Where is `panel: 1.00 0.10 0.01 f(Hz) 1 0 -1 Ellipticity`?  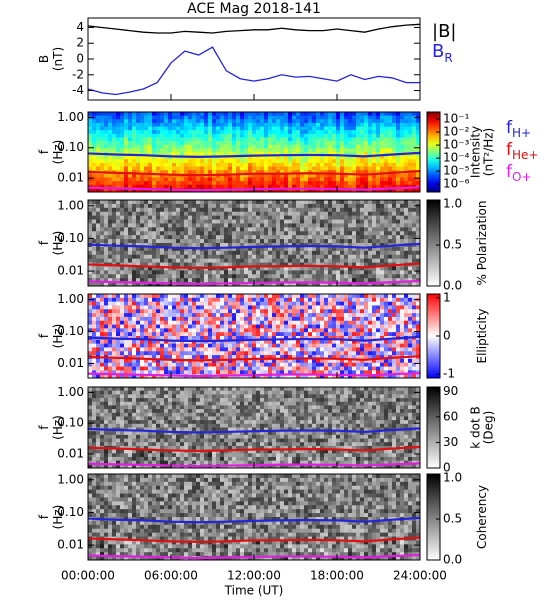
panel: 1.00 0.10 0.01 f(Hz) 1 0 -1 Ellipticity is located at coordinates (263, 335).